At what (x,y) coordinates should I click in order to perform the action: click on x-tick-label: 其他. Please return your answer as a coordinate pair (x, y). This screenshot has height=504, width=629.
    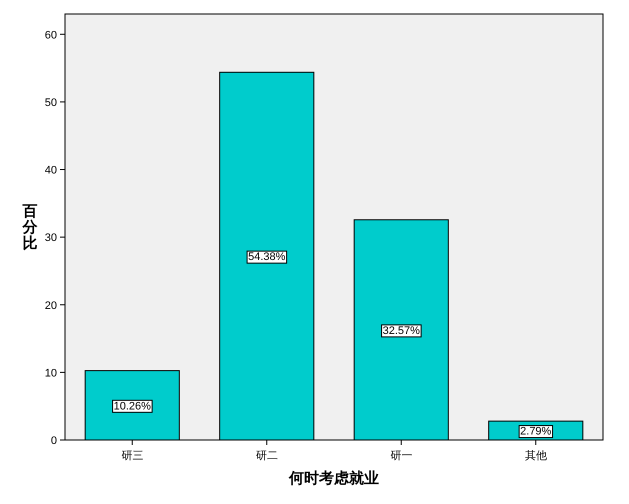
    Looking at the image, I should click on (535, 455).